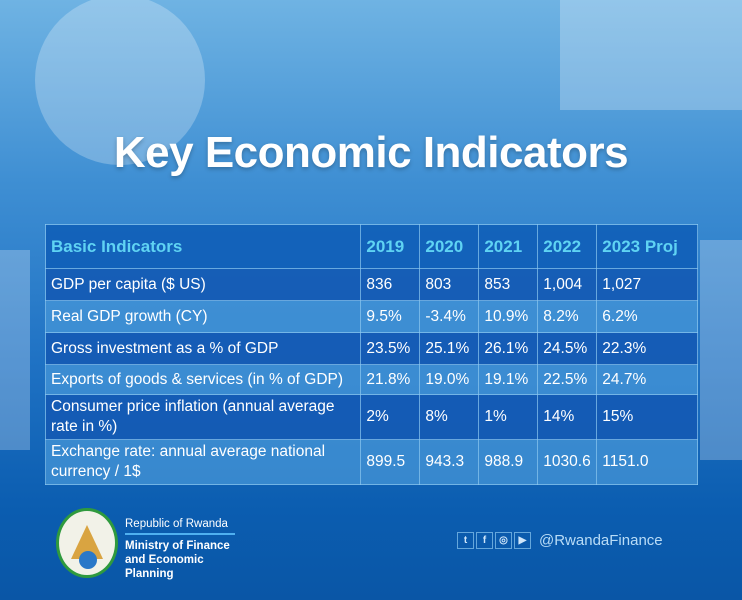  I want to click on row-label: GDP per capita ($ US), so click(203, 284).